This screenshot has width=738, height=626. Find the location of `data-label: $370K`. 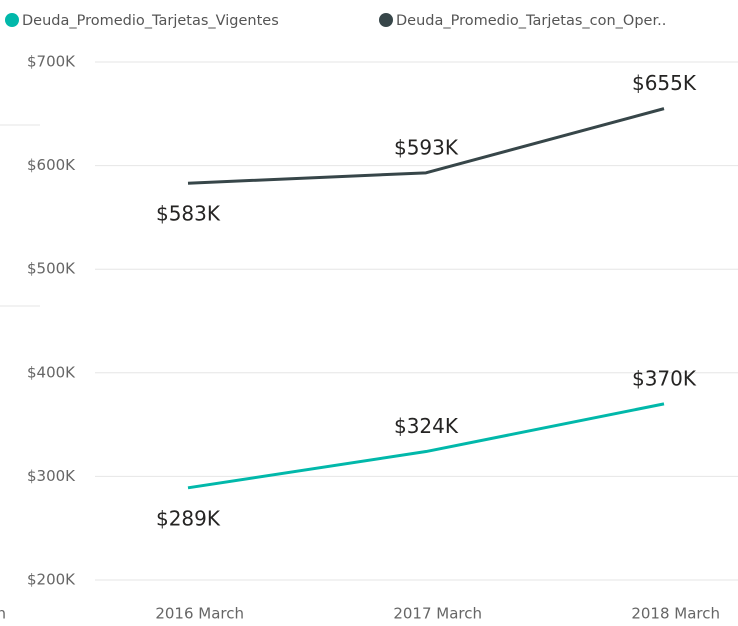

data-label: $370K is located at coordinates (664, 378).